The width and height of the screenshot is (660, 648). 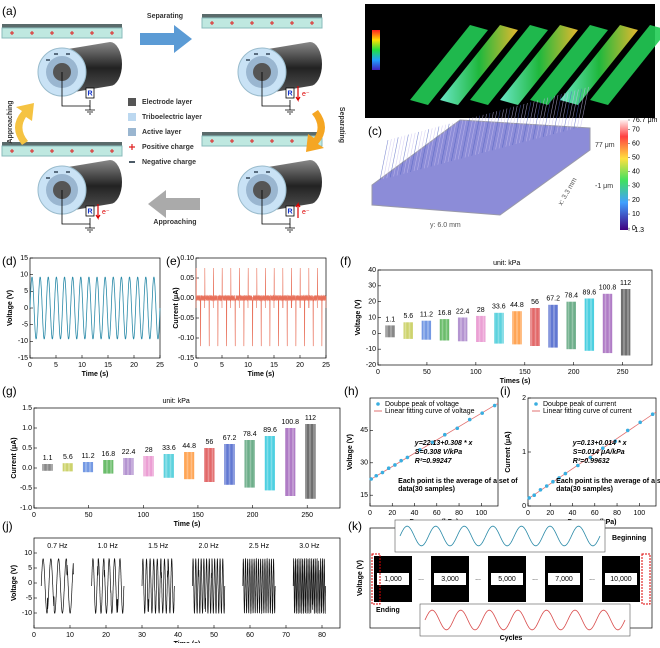 What do you see at coordinates (298, 94) in the screenshot?
I see `e-arrow` at bounding box center [298, 94].